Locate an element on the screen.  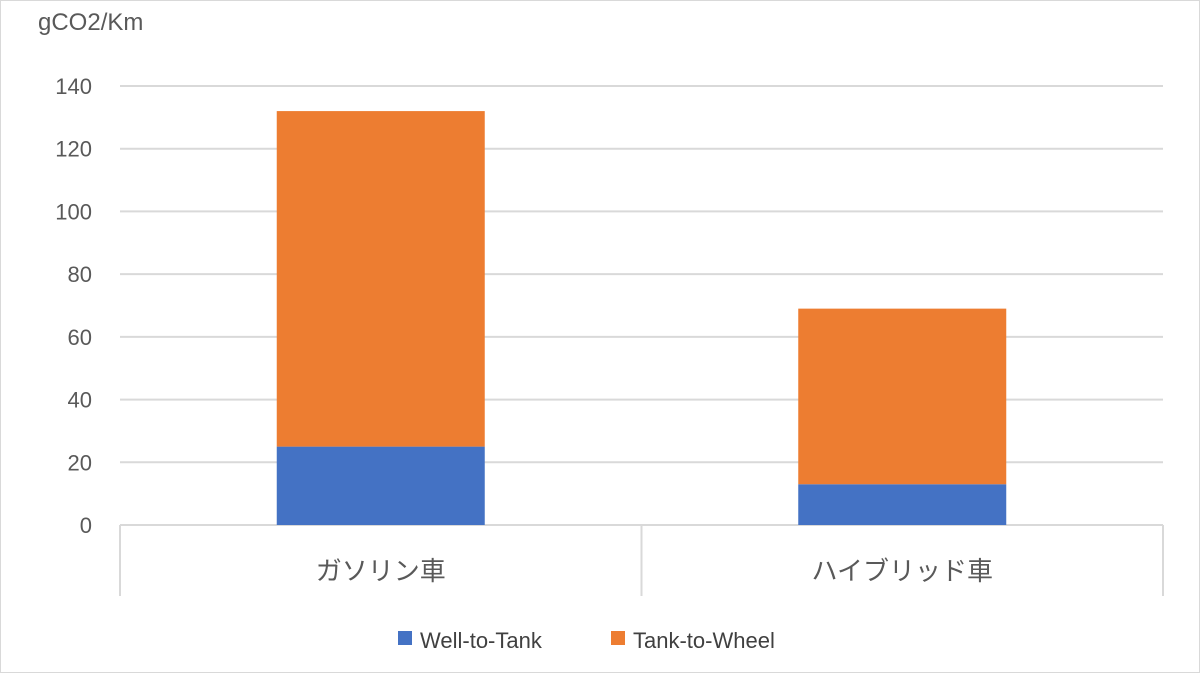
y-tick-label: 0 is located at coordinates (86, 525).